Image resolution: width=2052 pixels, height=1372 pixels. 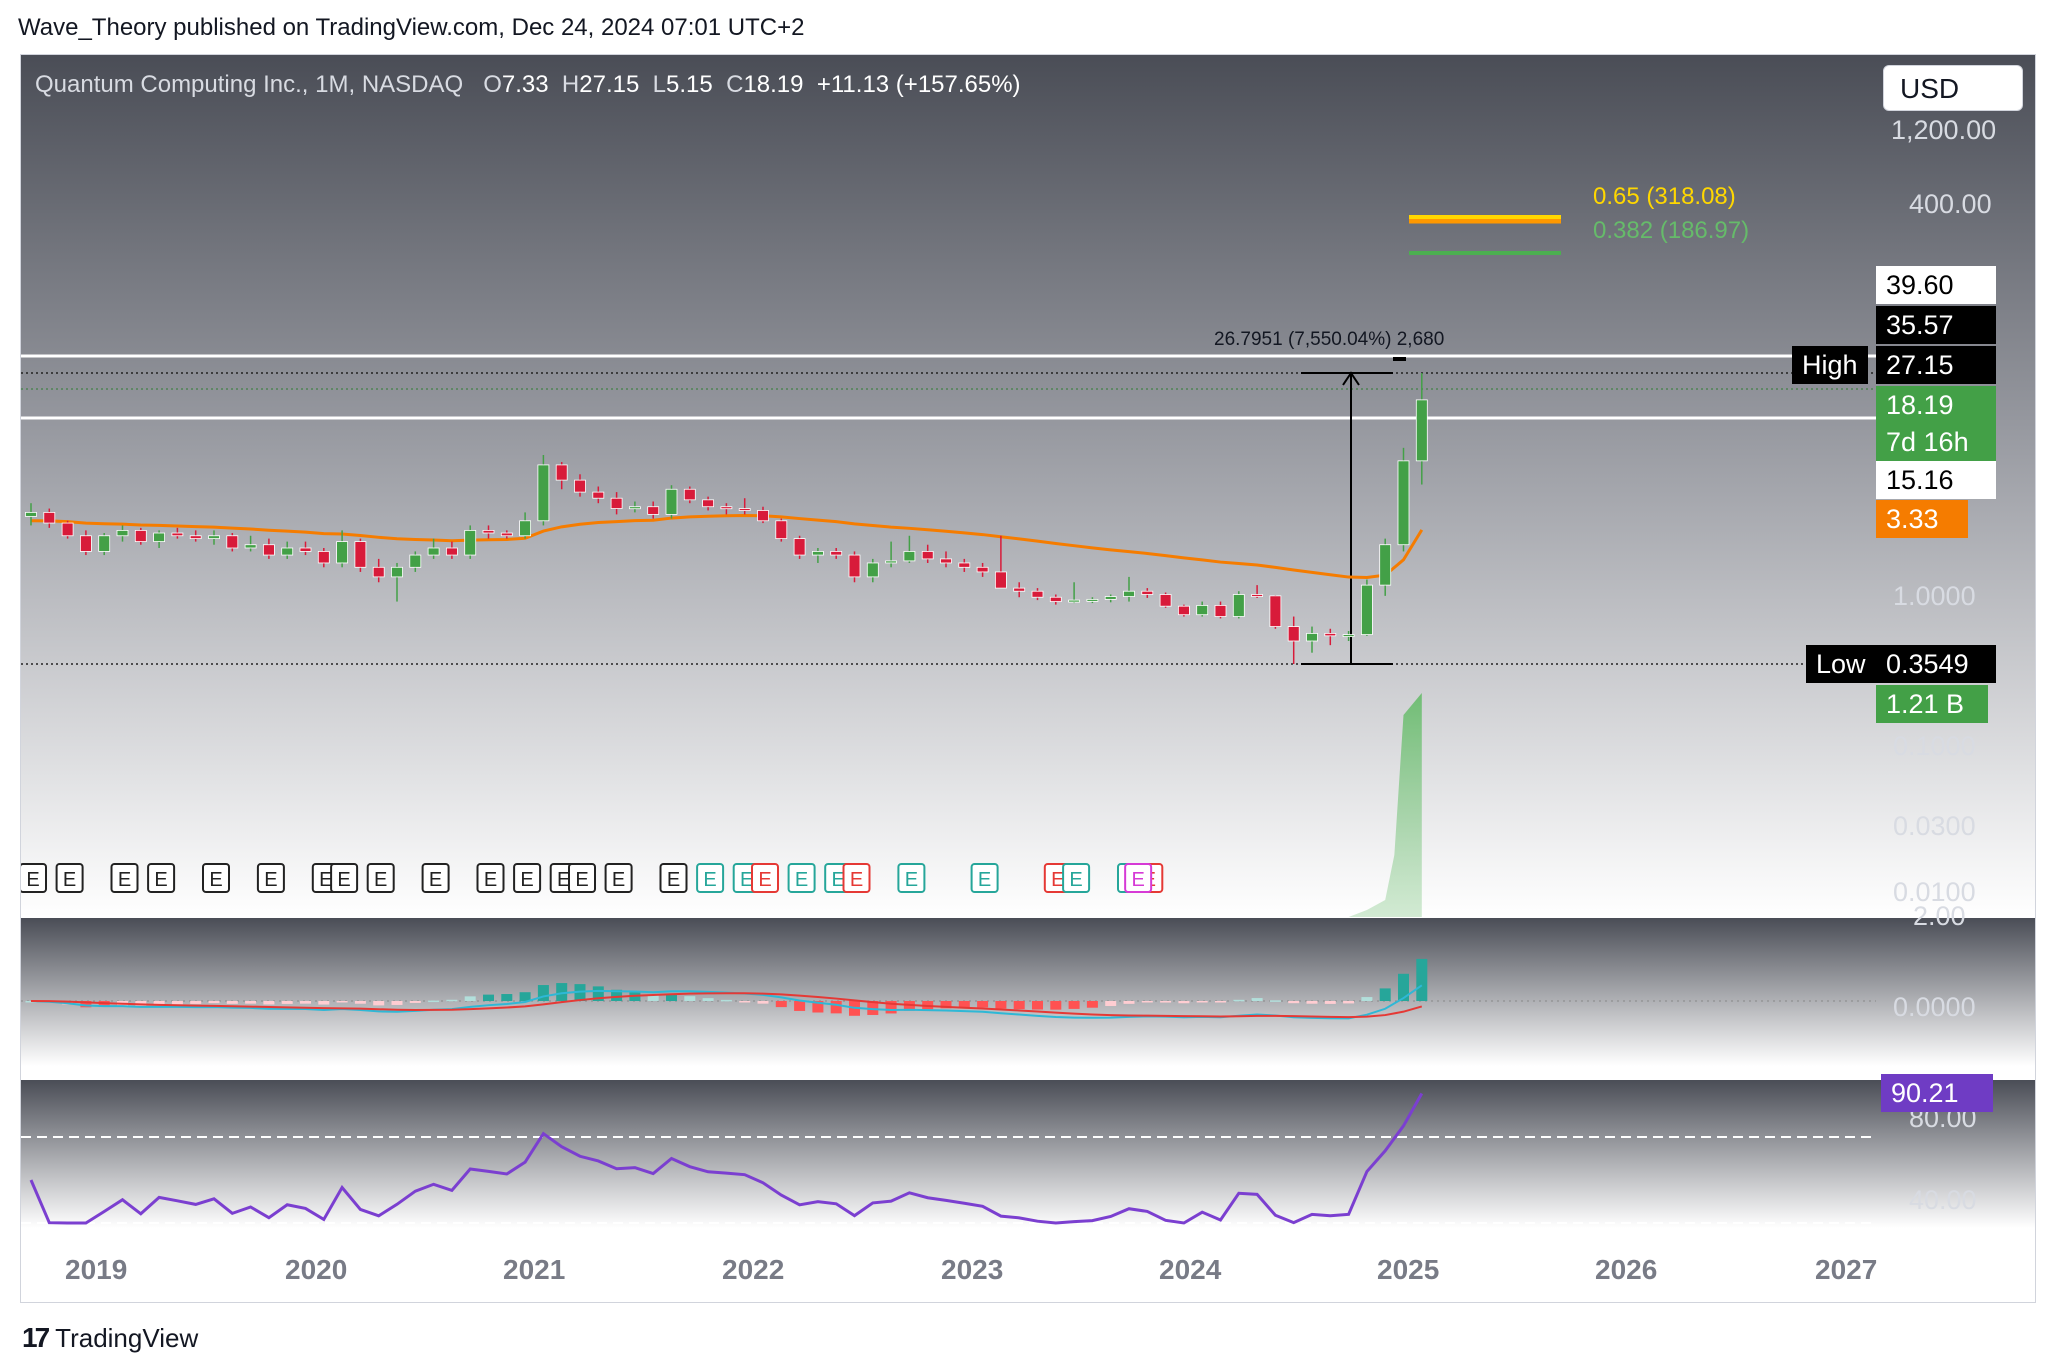 I want to click on footer-brand: TradingView, so click(x=127, y=1337).